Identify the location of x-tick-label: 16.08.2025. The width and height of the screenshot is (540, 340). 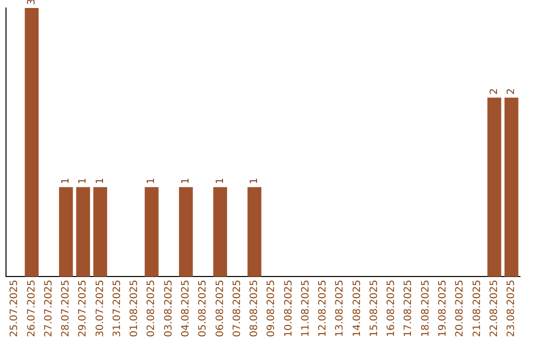
(392, 309).